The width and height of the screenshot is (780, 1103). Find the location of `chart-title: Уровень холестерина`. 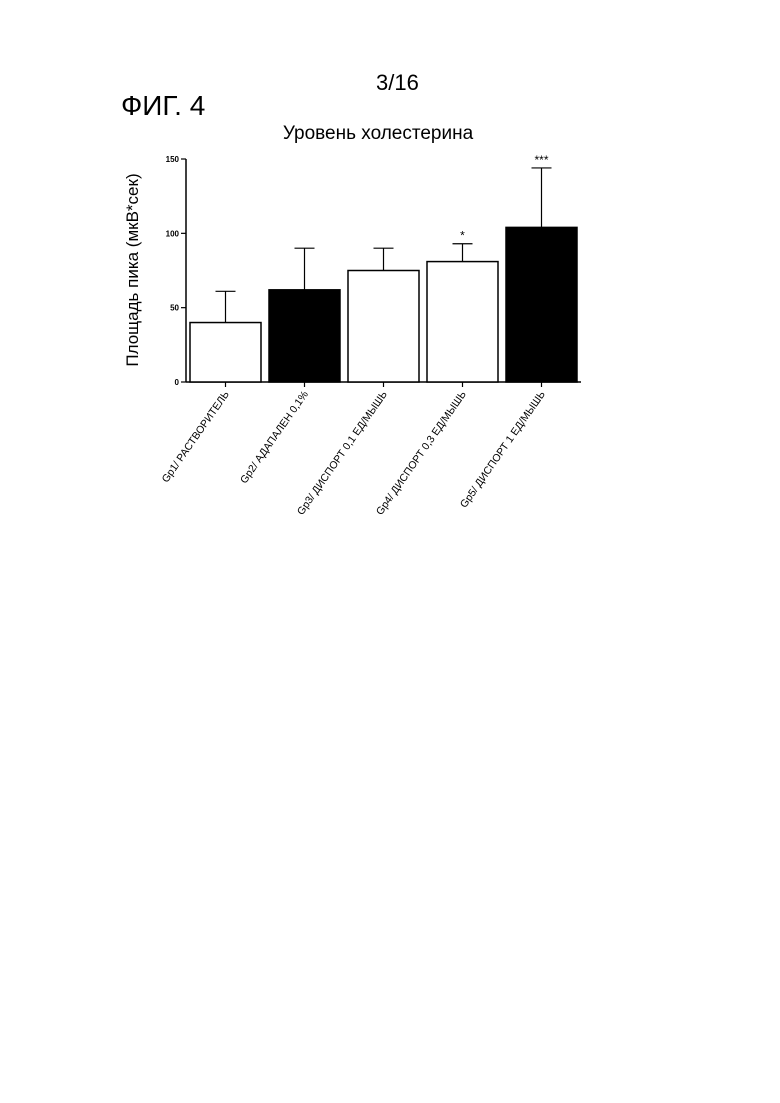

chart-title: Уровень холестерина is located at coordinates (378, 133).